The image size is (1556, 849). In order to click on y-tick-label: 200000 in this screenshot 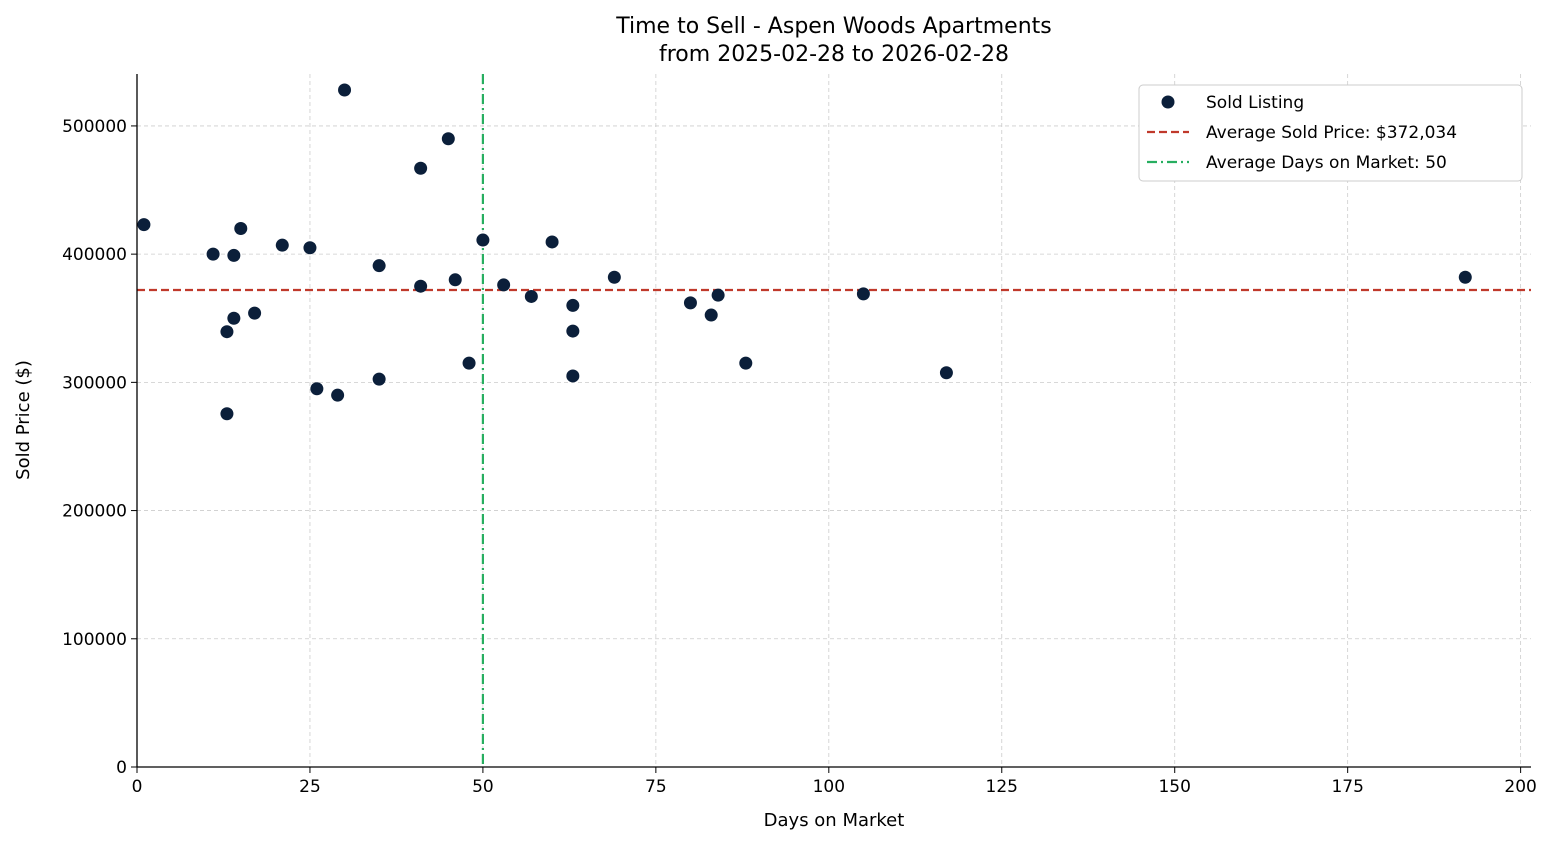, I will do `click(94, 512)`.